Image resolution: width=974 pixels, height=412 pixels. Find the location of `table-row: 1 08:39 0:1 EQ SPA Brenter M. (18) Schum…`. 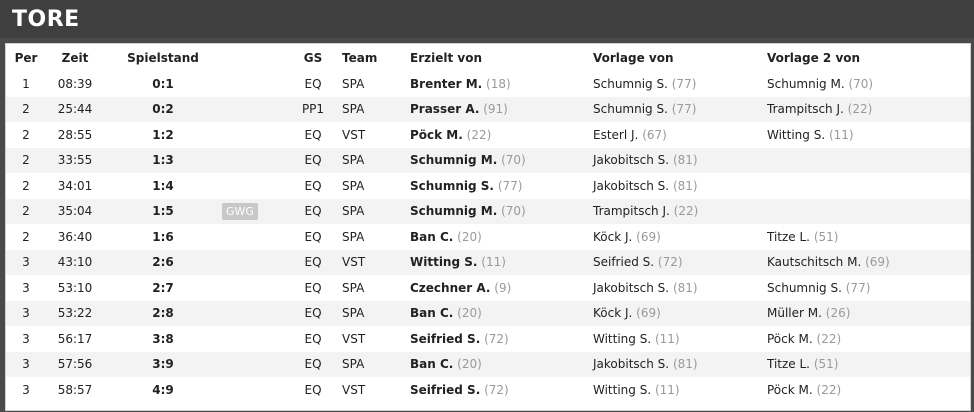

table-row: 1 08:39 0:1 EQ SPA Brenter M. (18) Schum… is located at coordinates (488, 84).